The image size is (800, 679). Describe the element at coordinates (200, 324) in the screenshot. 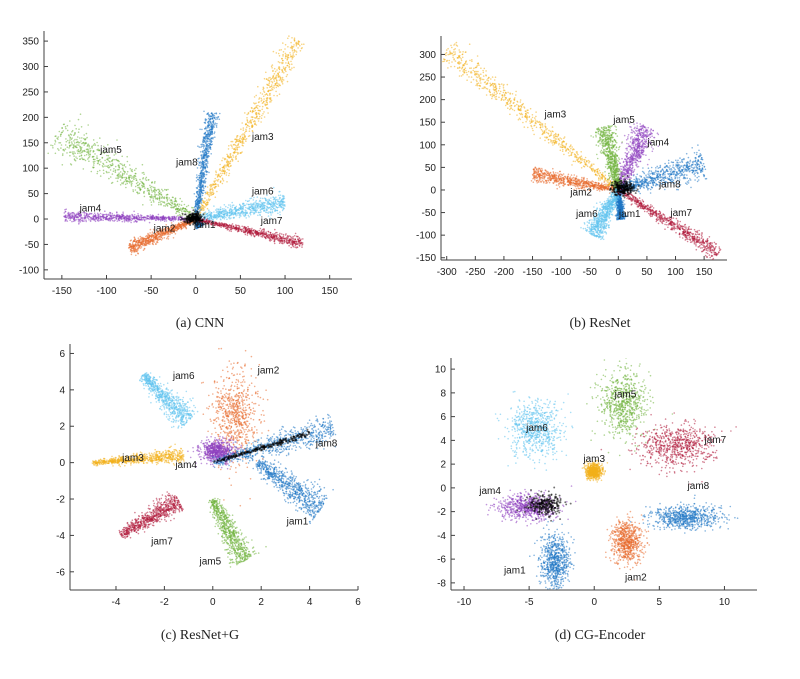

I see `caption-cnn: (a) CNN` at that location.